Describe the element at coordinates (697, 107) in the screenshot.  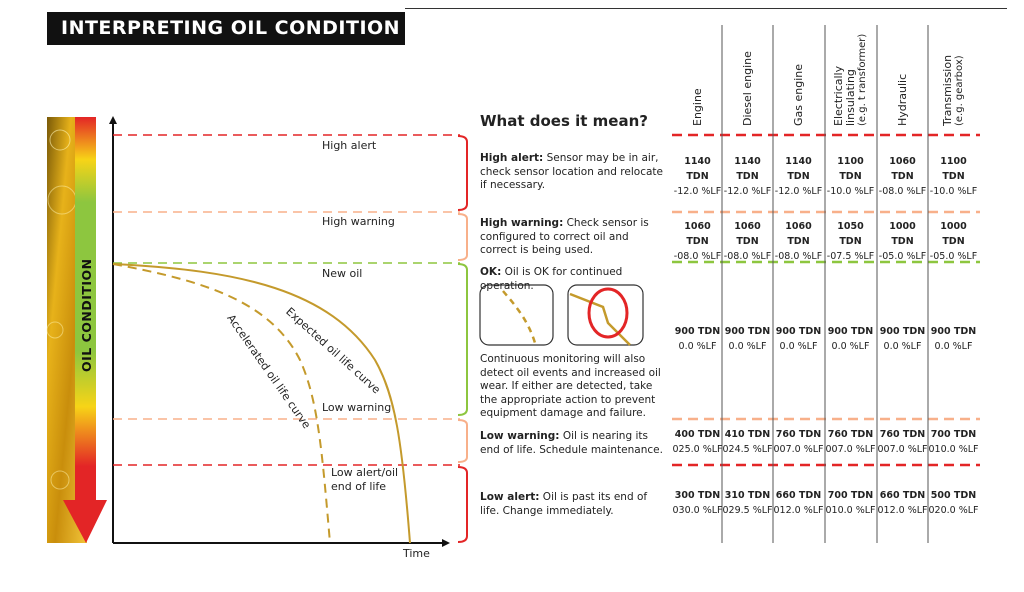
I see `column-header-line: Engine` at that location.